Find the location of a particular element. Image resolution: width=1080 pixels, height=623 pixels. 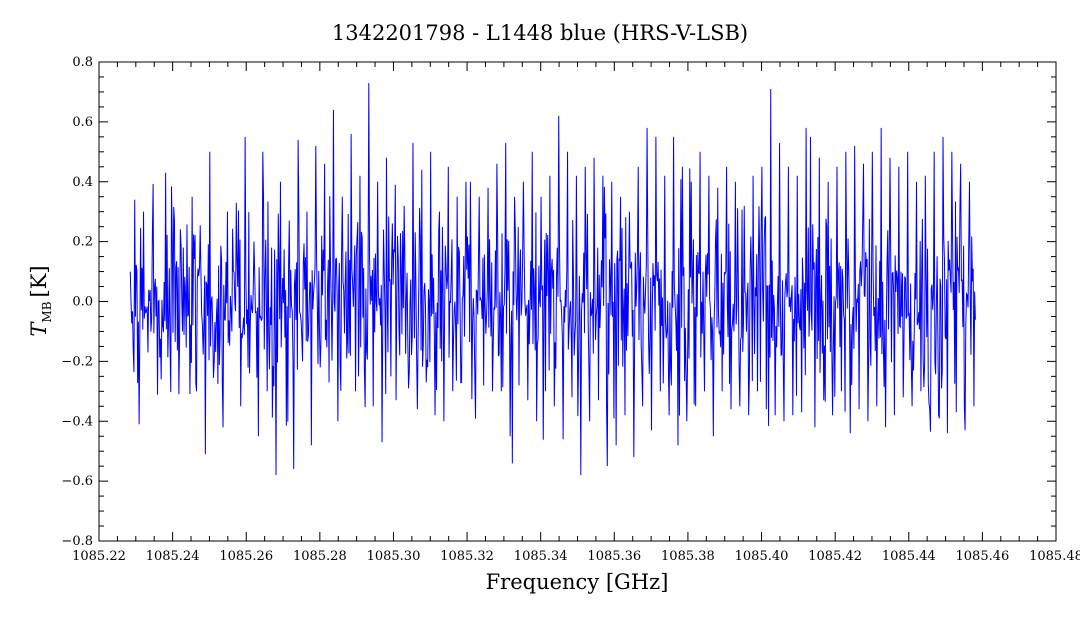

y-axis-title-subscript: MB is located at coordinates (47, 311).